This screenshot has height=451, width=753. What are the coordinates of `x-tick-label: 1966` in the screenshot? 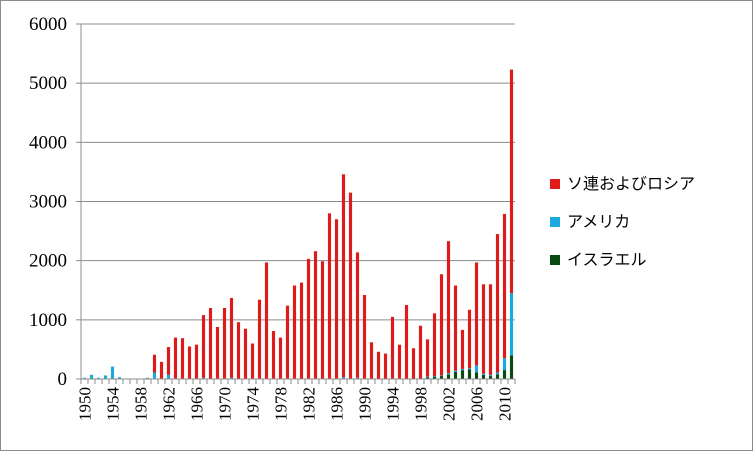 It's located at (197, 404).